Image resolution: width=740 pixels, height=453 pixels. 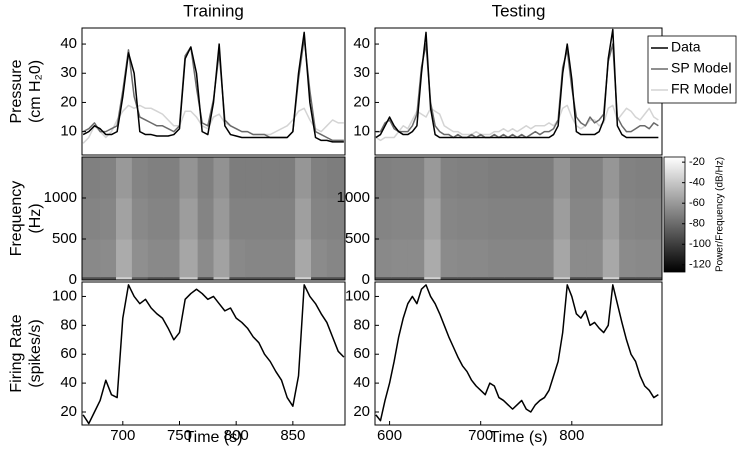 I want to click on colorbar-tick-label: -120, so click(x=700, y=265).